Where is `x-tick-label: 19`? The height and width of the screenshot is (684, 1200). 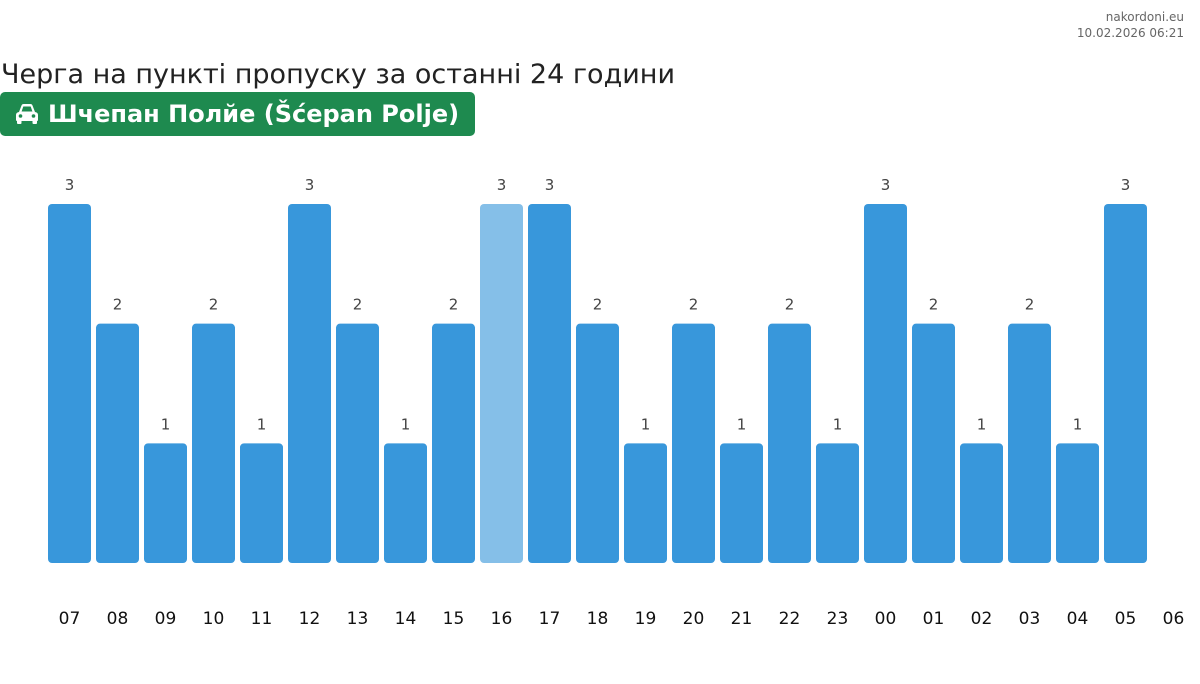
x-tick-label: 19 is located at coordinates (646, 619).